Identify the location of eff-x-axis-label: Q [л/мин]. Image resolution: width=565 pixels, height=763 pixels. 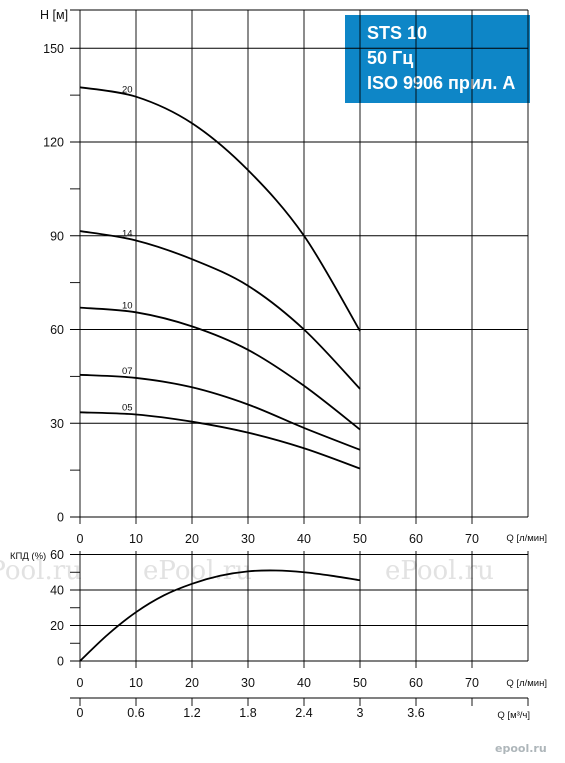
(526, 683).